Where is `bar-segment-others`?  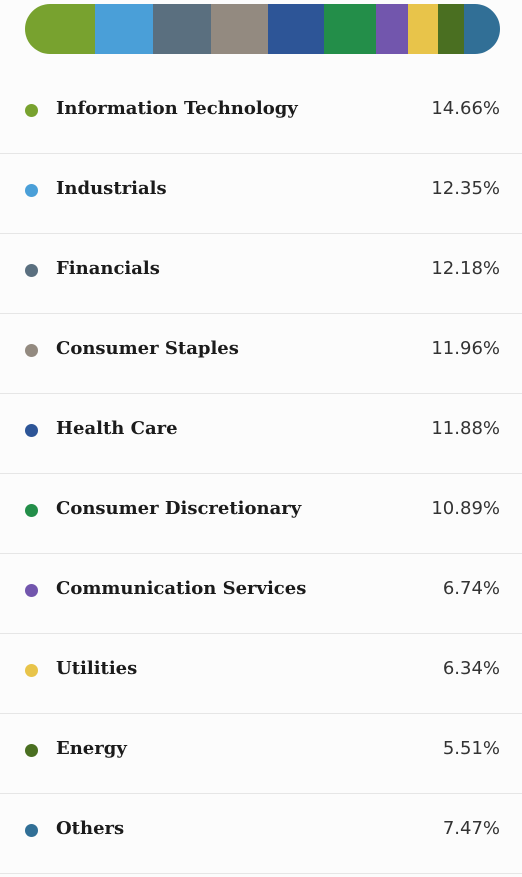 bar-segment-others is located at coordinates (482, 29).